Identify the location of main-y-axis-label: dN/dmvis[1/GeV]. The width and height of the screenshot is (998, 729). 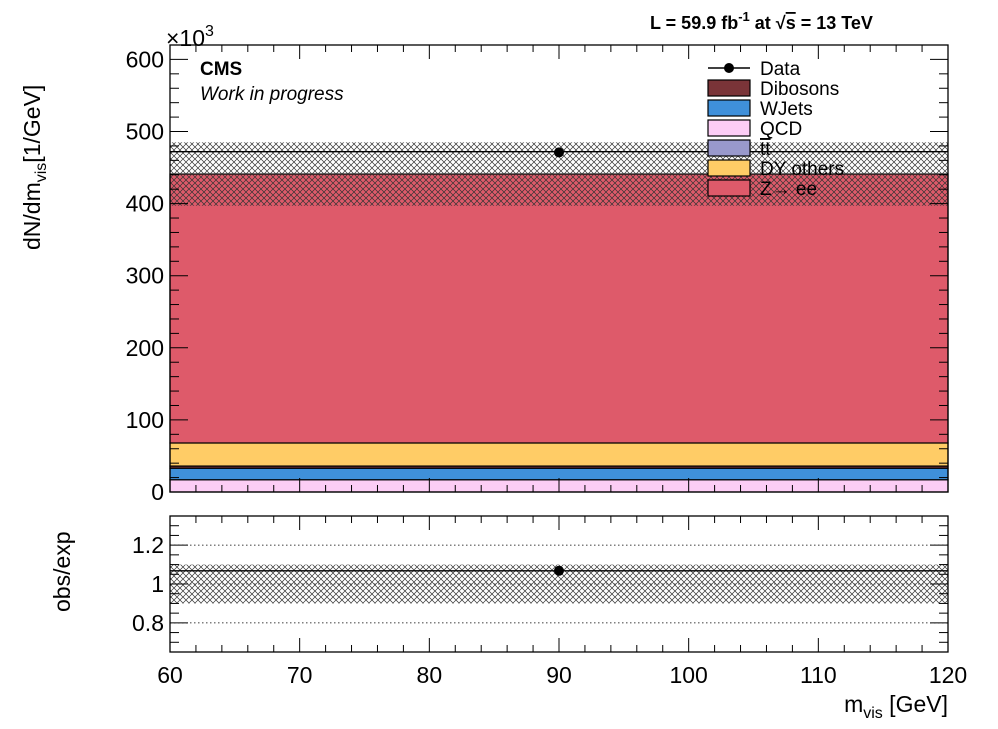
(34, 167).